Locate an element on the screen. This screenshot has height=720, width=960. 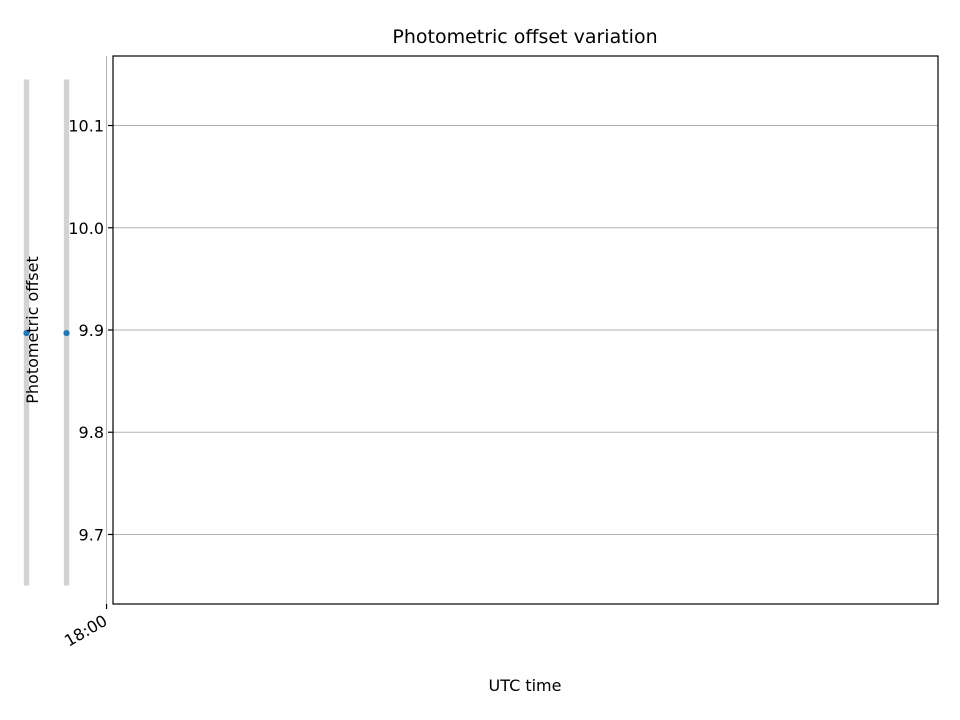
y-tick-label-2: 9.9 is located at coordinates (91, 330).